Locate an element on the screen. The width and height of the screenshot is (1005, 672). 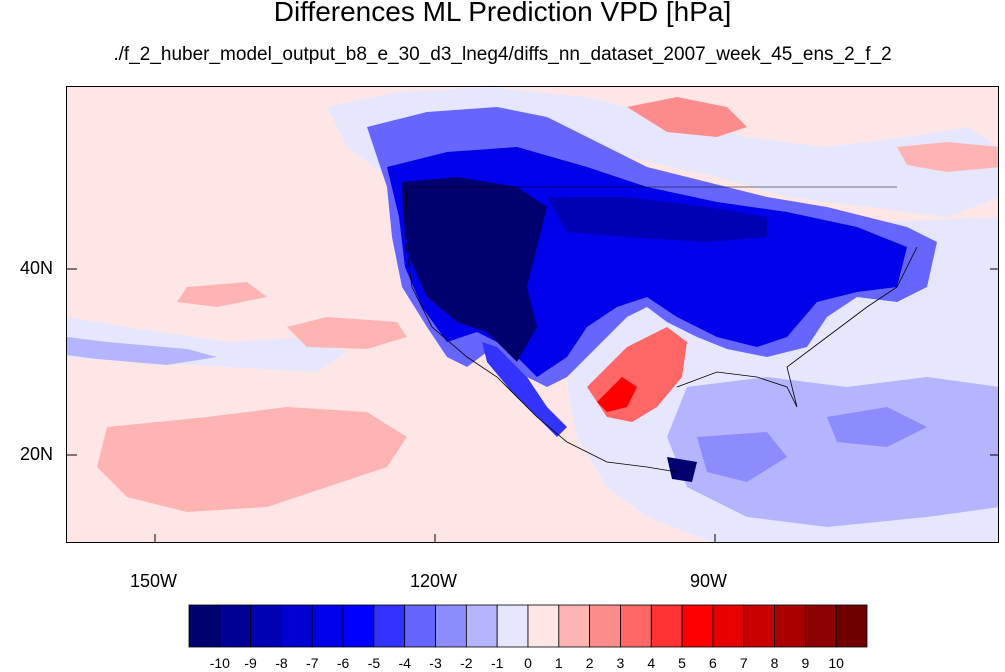
lon-label-120w: 120W is located at coordinates (434, 581).